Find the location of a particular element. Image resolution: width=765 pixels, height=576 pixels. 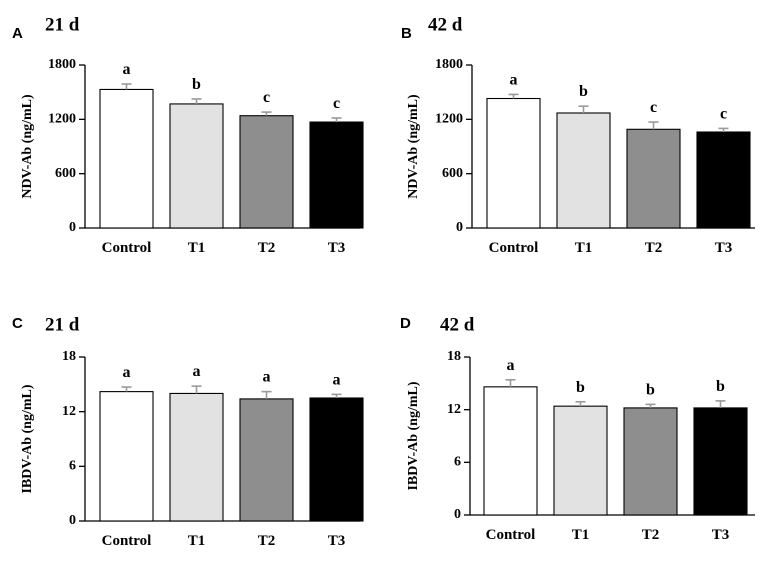

panel-letter: D is located at coordinates (405, 323).